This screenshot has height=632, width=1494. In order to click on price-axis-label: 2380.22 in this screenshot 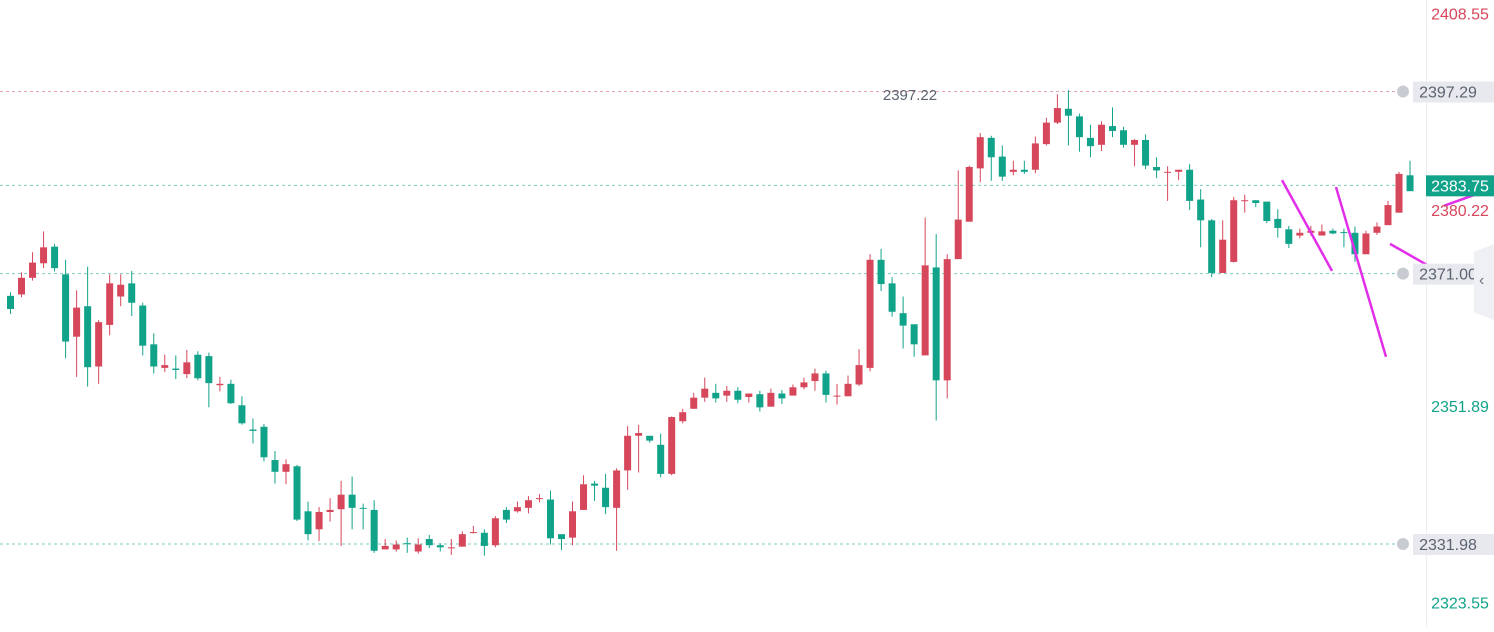, I will do `click(1460, 211)`.